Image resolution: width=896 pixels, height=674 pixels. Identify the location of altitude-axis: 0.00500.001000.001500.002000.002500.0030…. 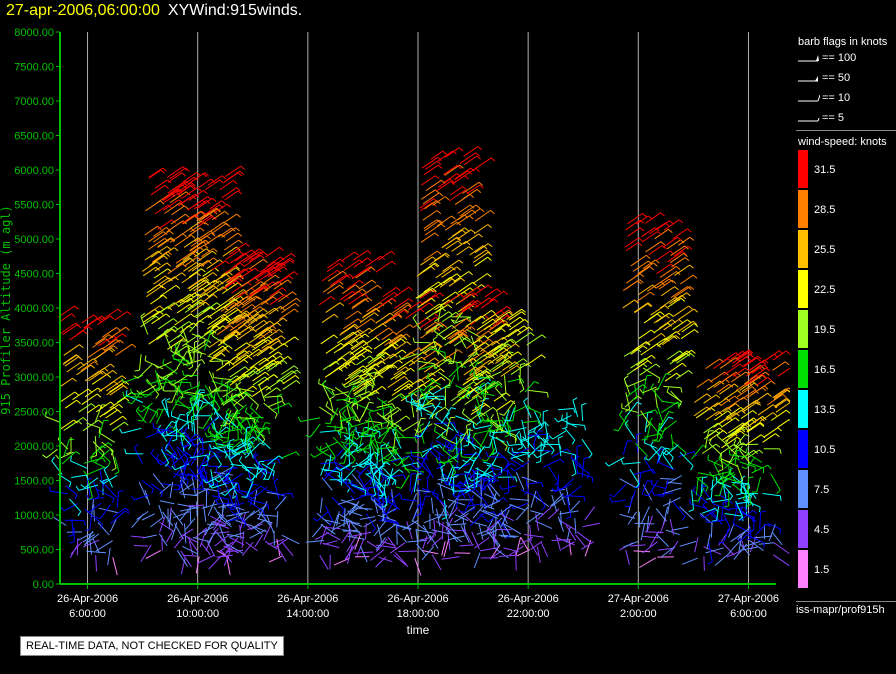
(37, 309).